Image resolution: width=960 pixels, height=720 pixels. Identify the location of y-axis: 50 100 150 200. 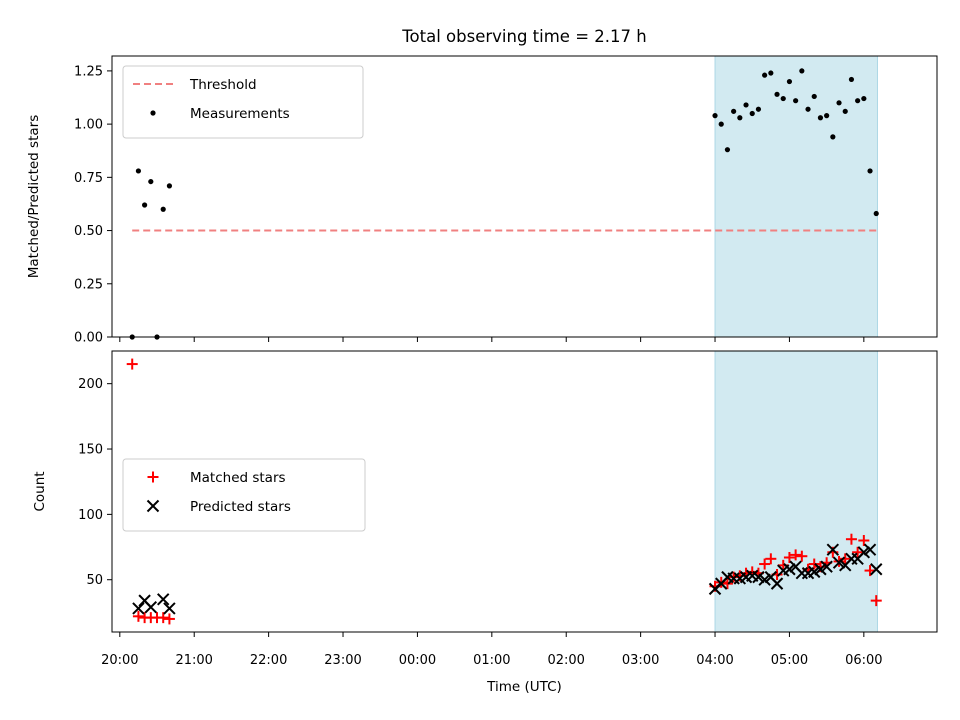
(95, 482).